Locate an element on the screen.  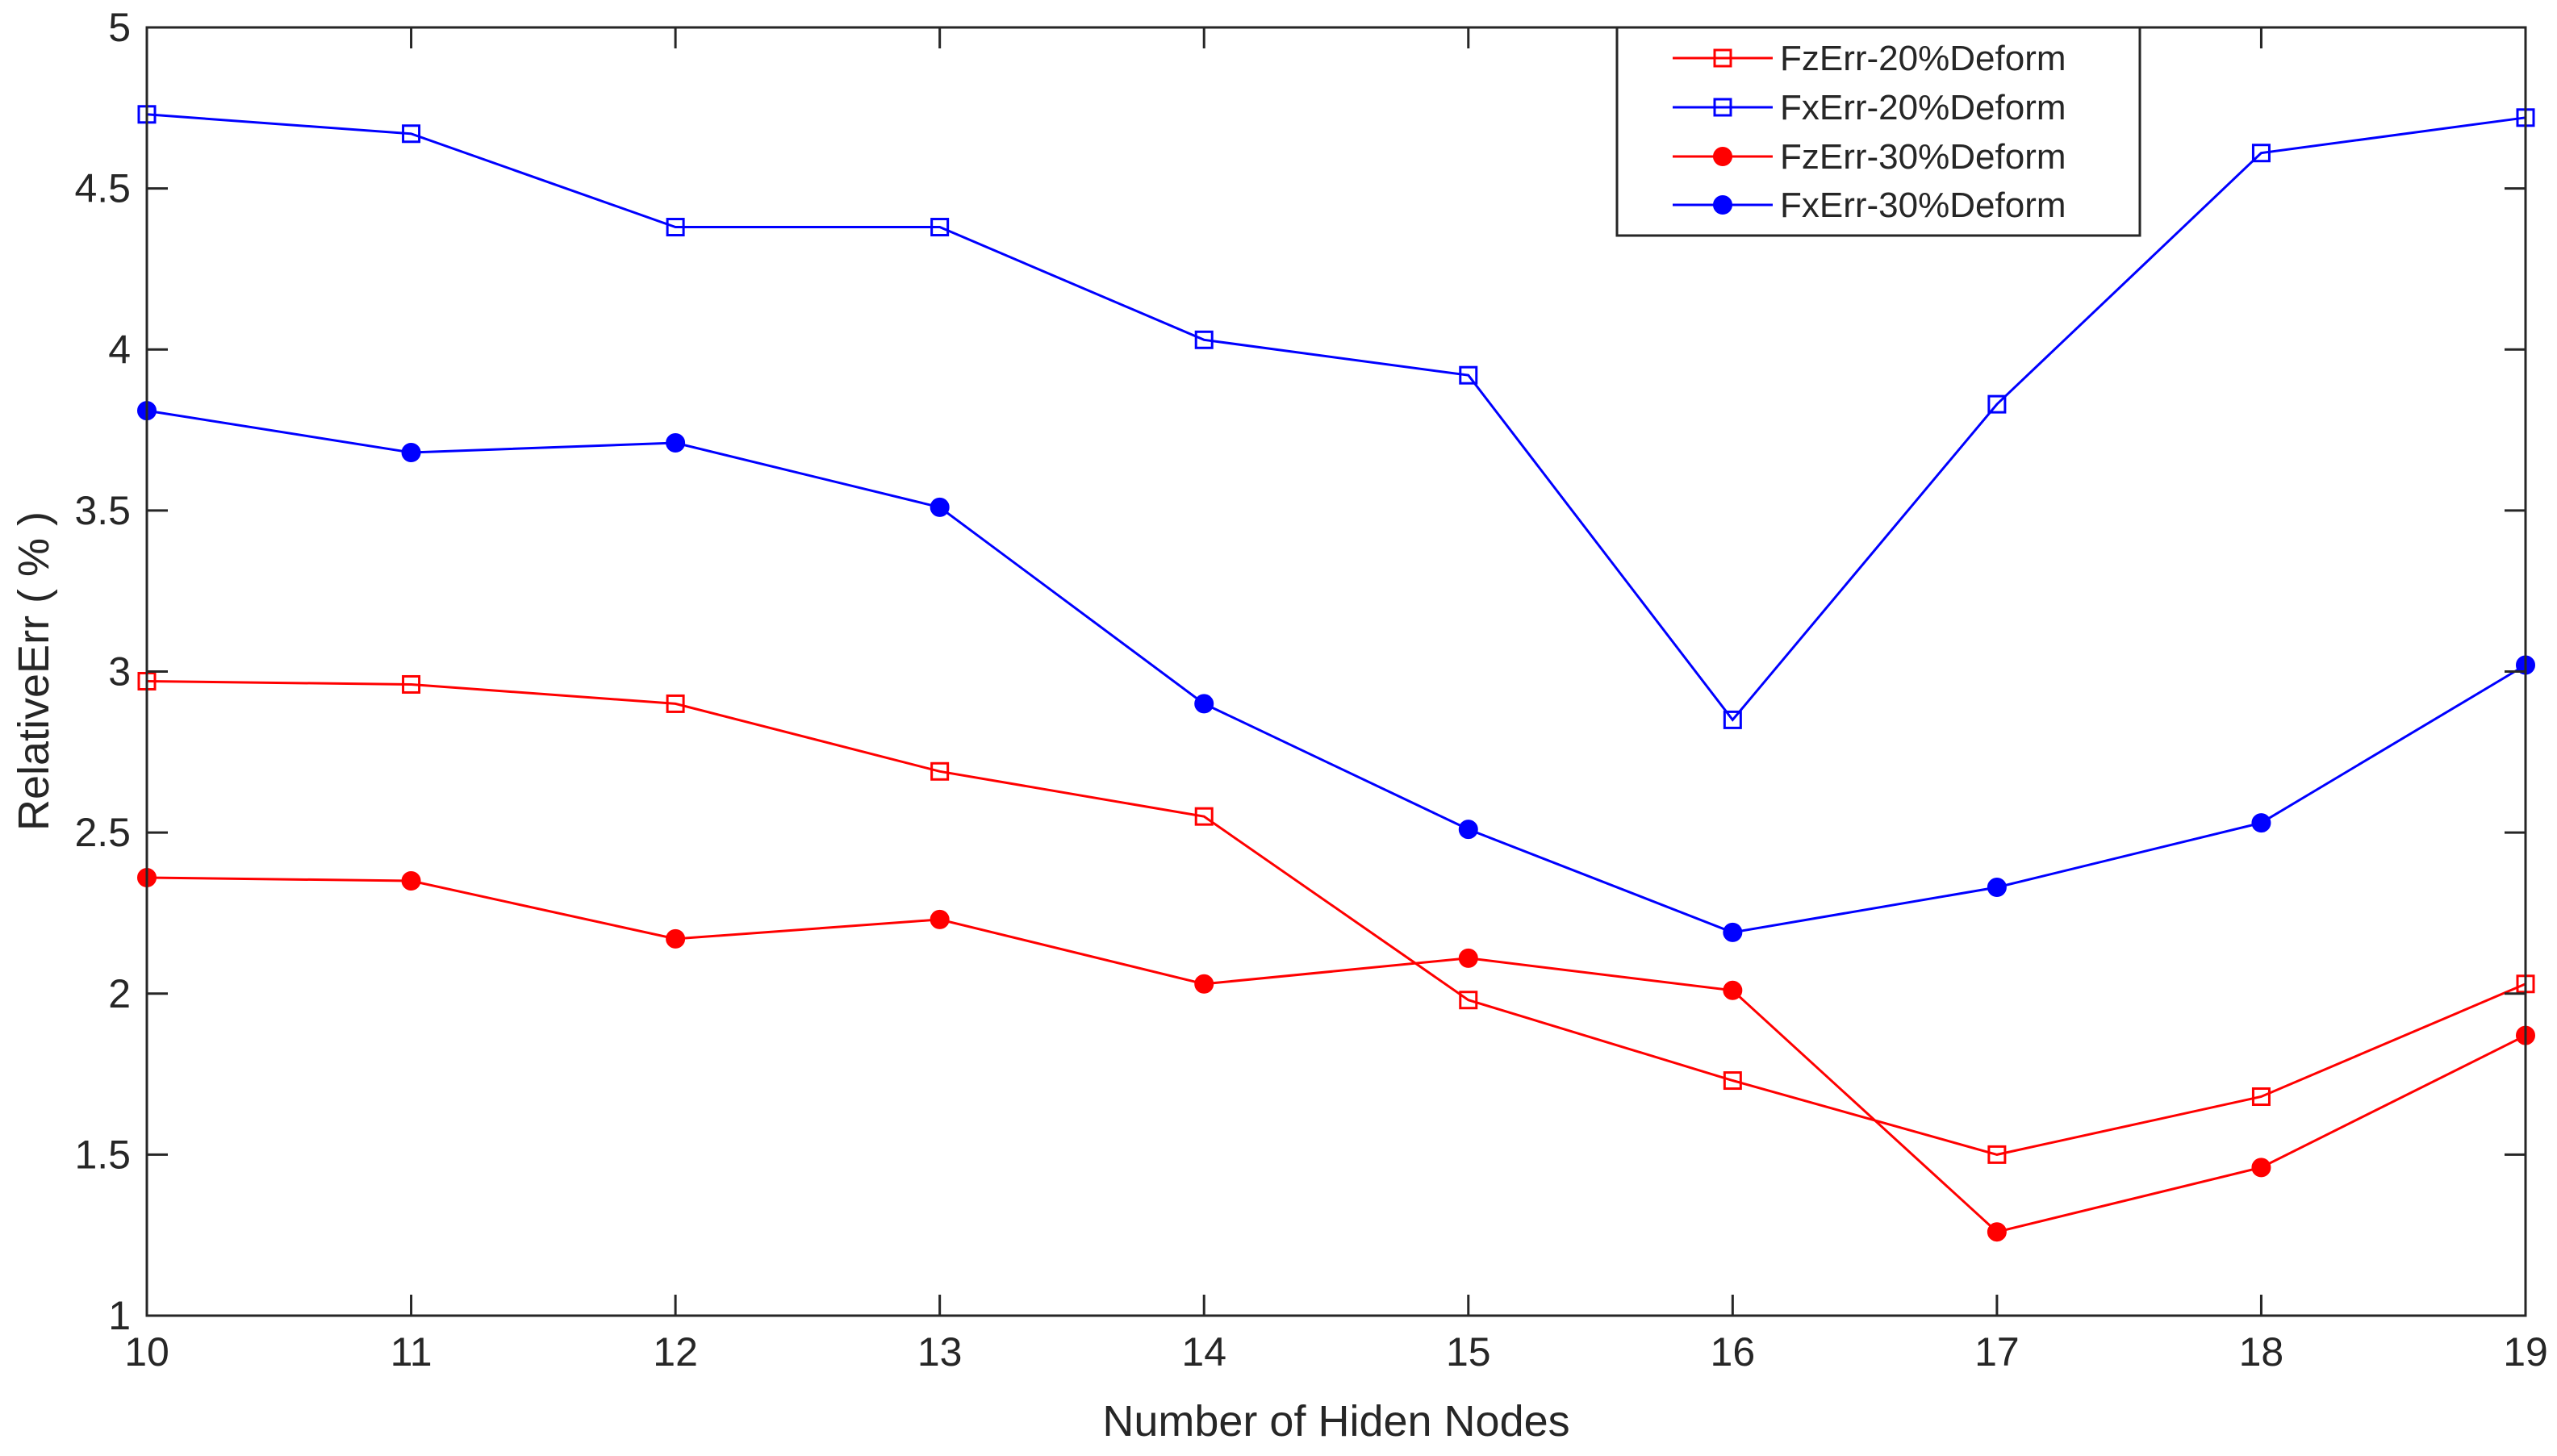
y-tick-label: 4.5 is located at coordinates (103, 189).